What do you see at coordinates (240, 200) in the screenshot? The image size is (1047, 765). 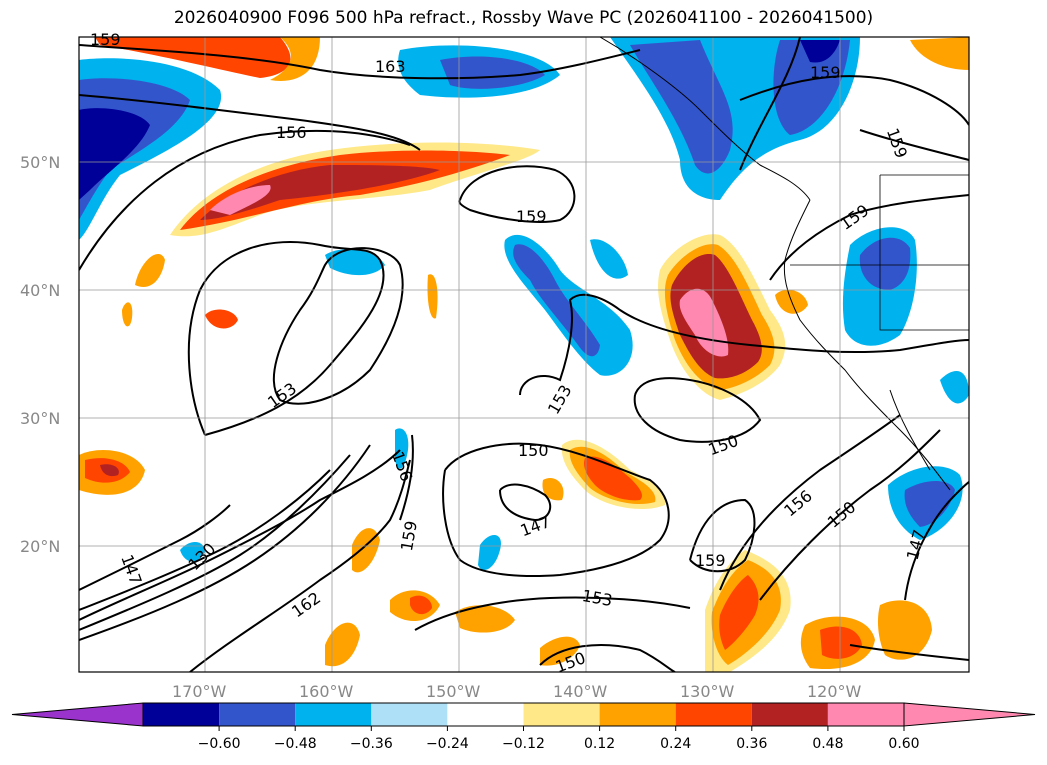 I see `positive-anomaly-aleutian-peak` at bounding box center [240, 200].